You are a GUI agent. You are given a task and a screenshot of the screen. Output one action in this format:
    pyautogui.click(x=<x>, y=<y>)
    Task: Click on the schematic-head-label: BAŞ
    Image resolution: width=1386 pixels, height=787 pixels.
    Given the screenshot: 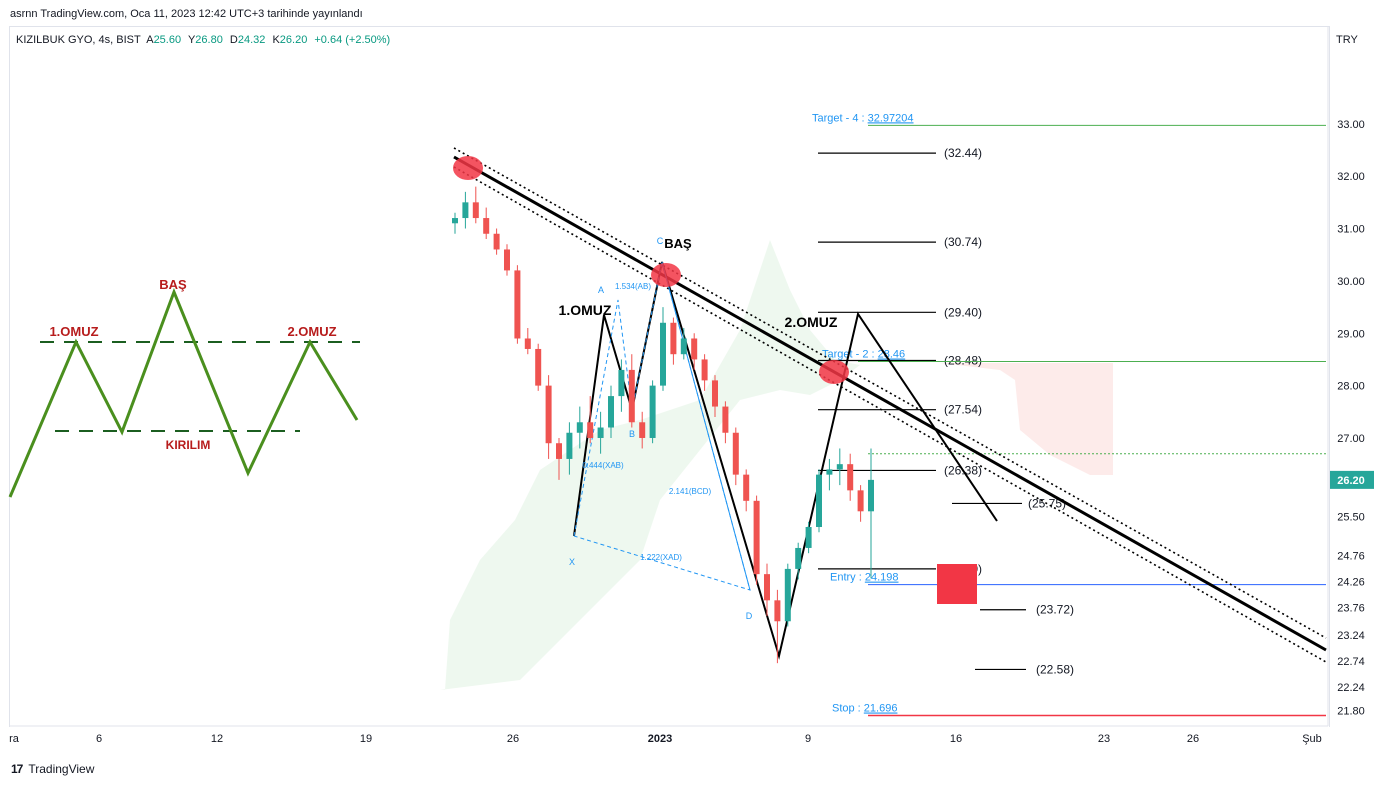 What is the action you would take?
    pyautogui.click(x=173, y=284)
    